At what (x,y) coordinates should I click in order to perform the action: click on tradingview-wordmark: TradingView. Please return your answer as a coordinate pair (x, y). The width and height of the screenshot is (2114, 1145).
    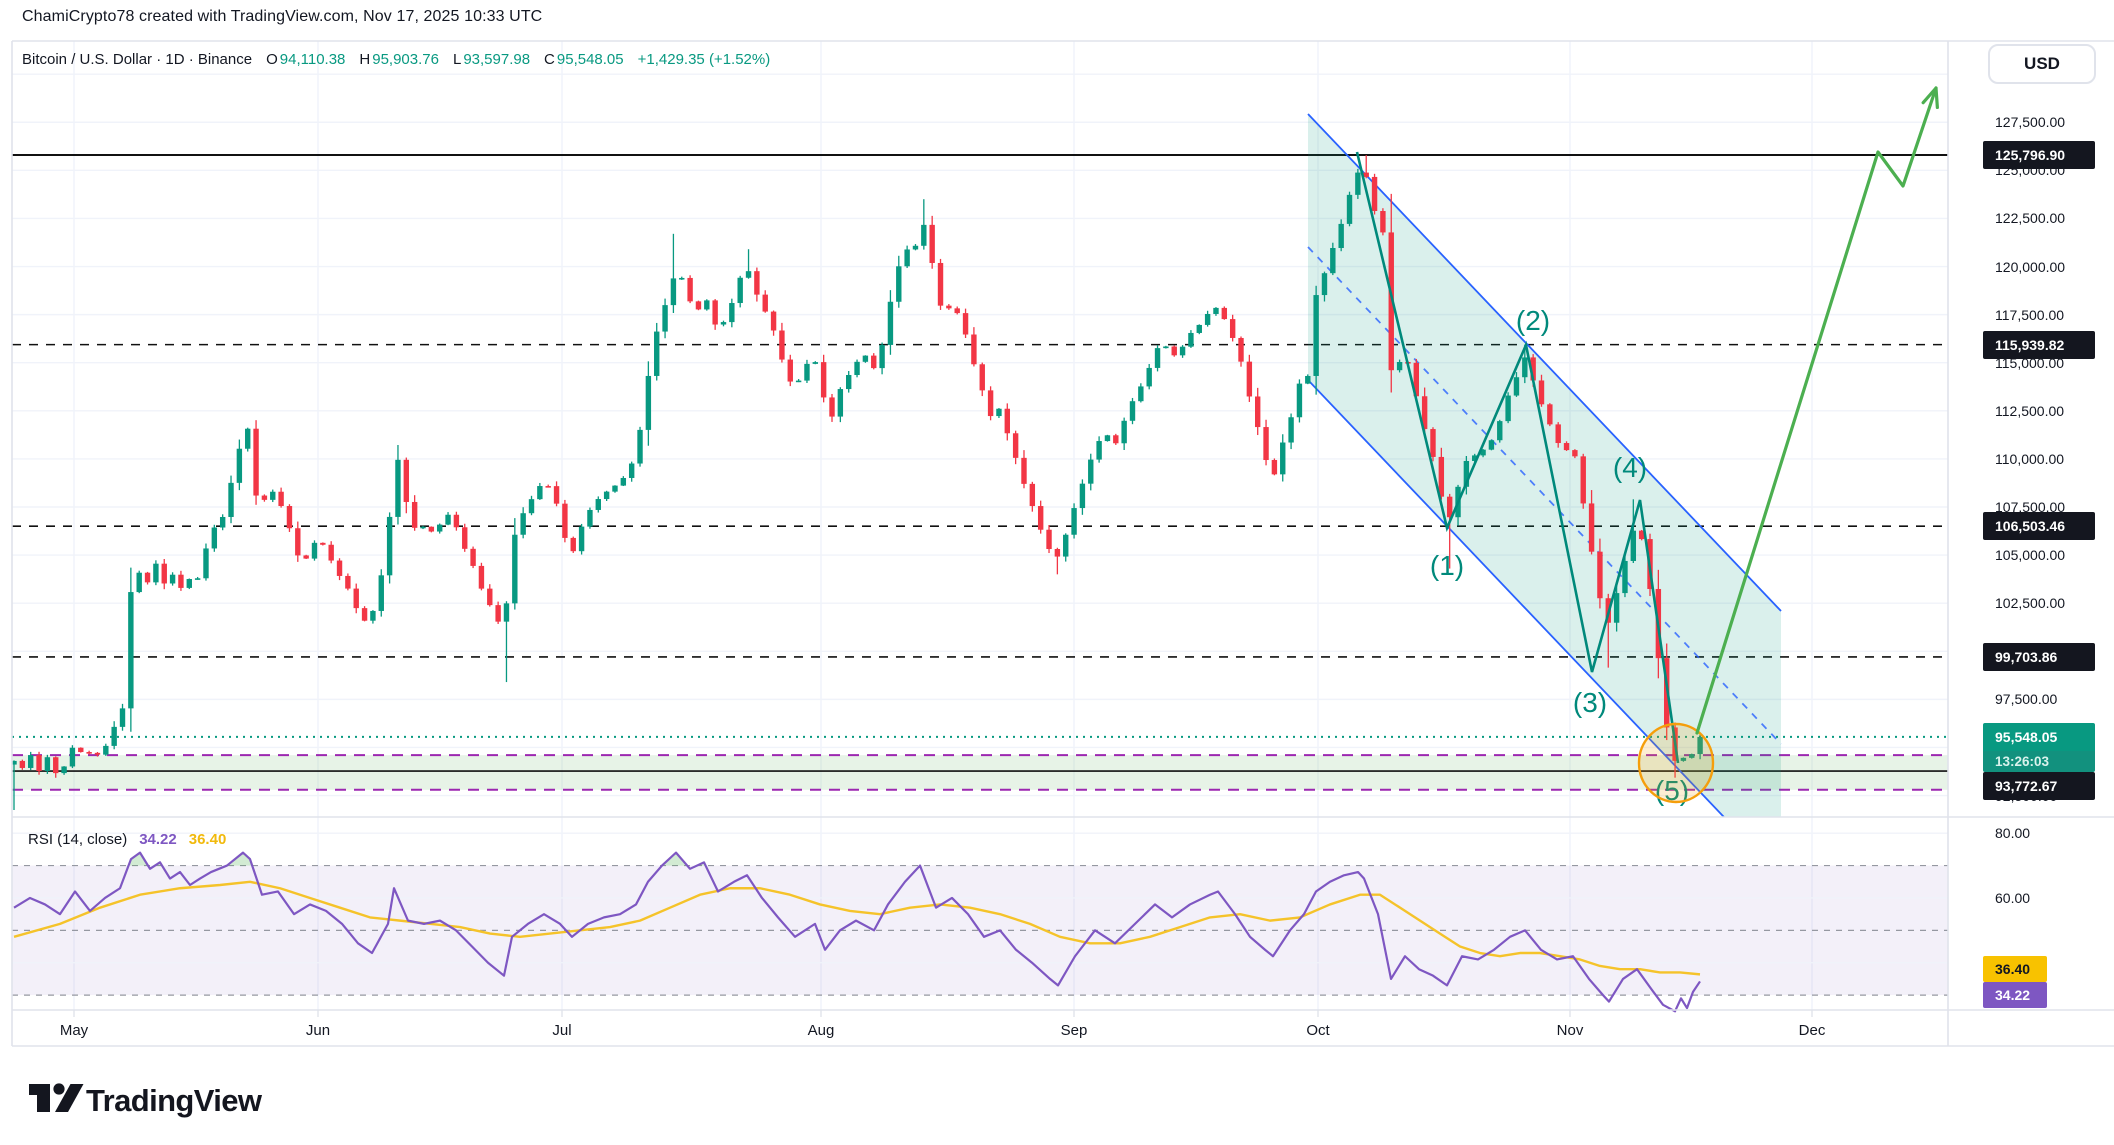
    Looking at the image, I should click on (174, 1100).